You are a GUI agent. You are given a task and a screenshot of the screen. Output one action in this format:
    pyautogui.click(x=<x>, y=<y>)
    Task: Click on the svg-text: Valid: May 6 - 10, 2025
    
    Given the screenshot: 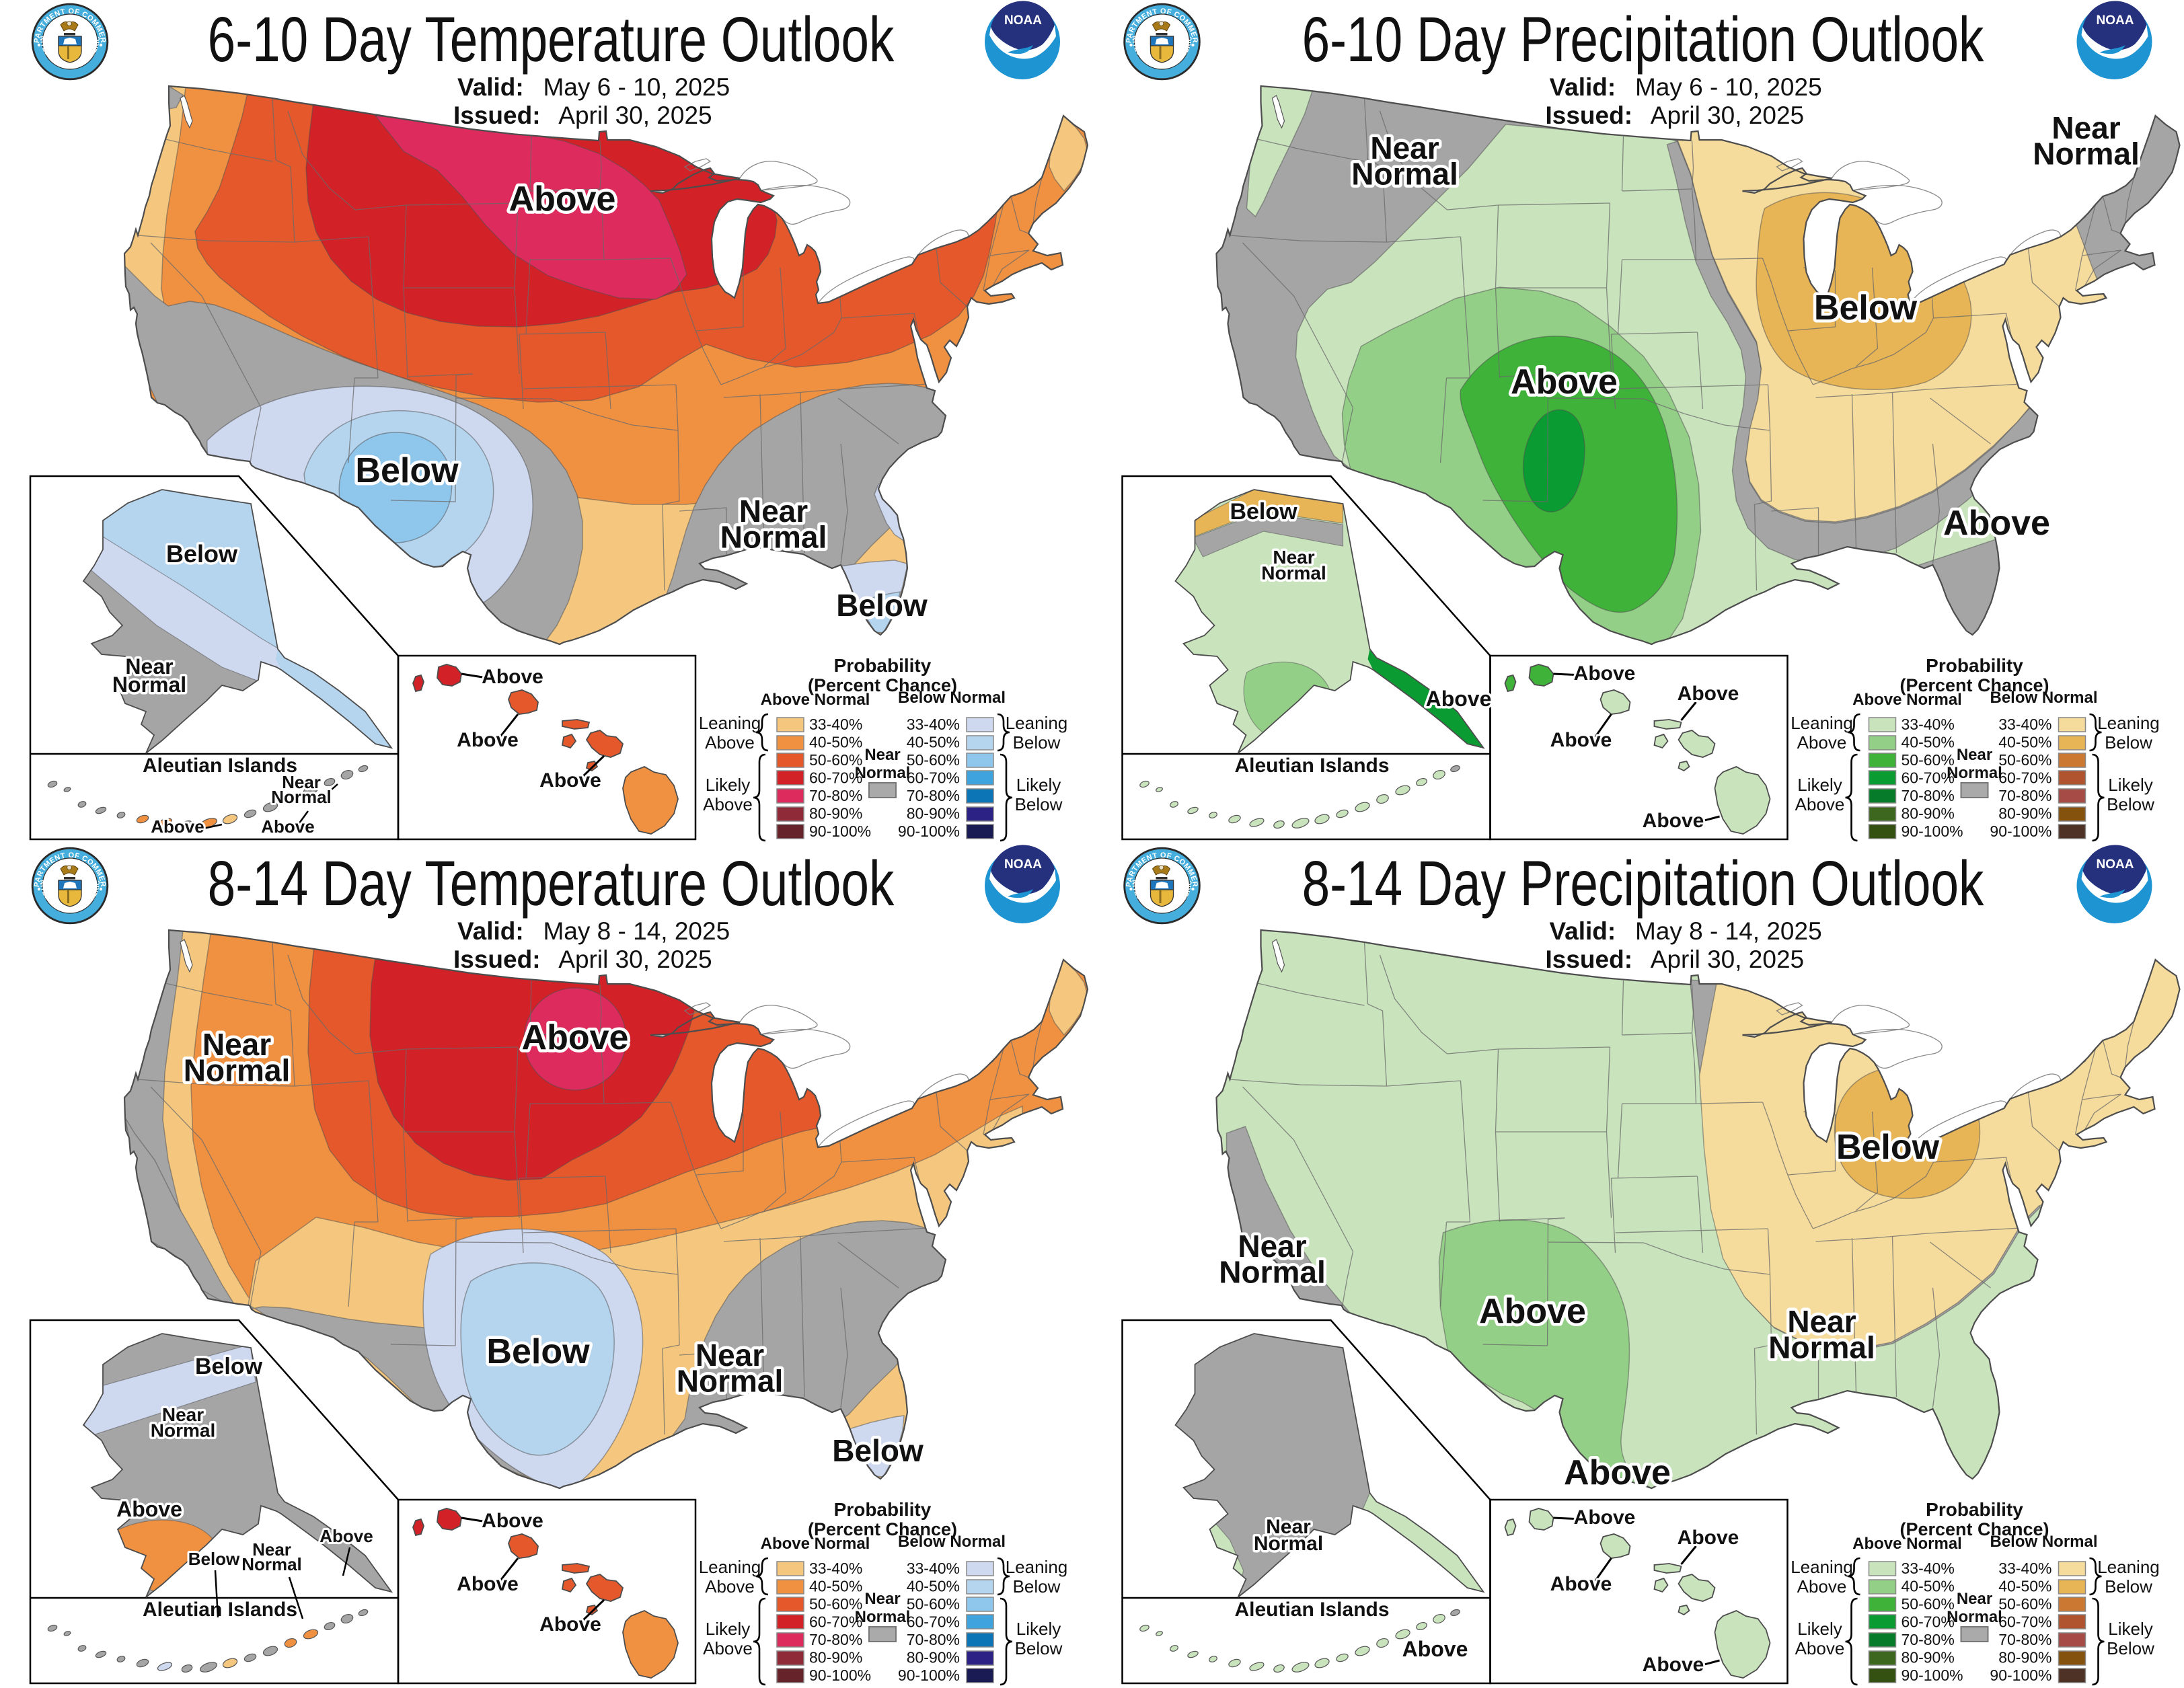 What is the action you would take?
    pyautogui.click(x=1686, y=87)
    